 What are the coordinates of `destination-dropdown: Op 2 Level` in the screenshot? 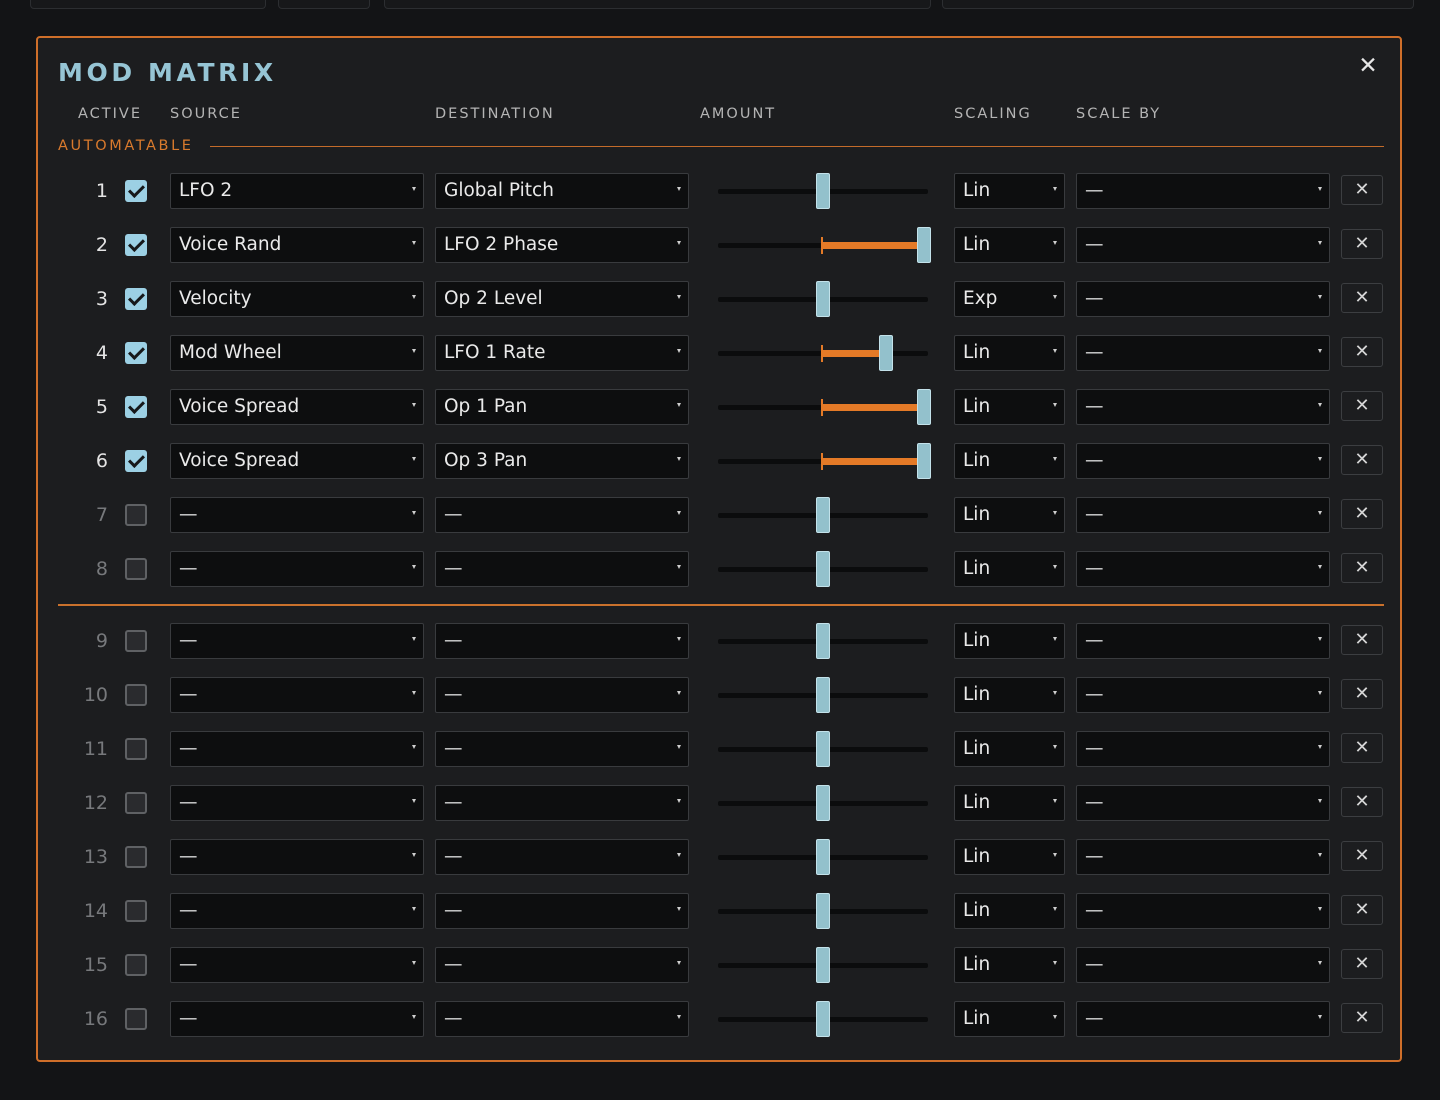 It's located at (562, 299).